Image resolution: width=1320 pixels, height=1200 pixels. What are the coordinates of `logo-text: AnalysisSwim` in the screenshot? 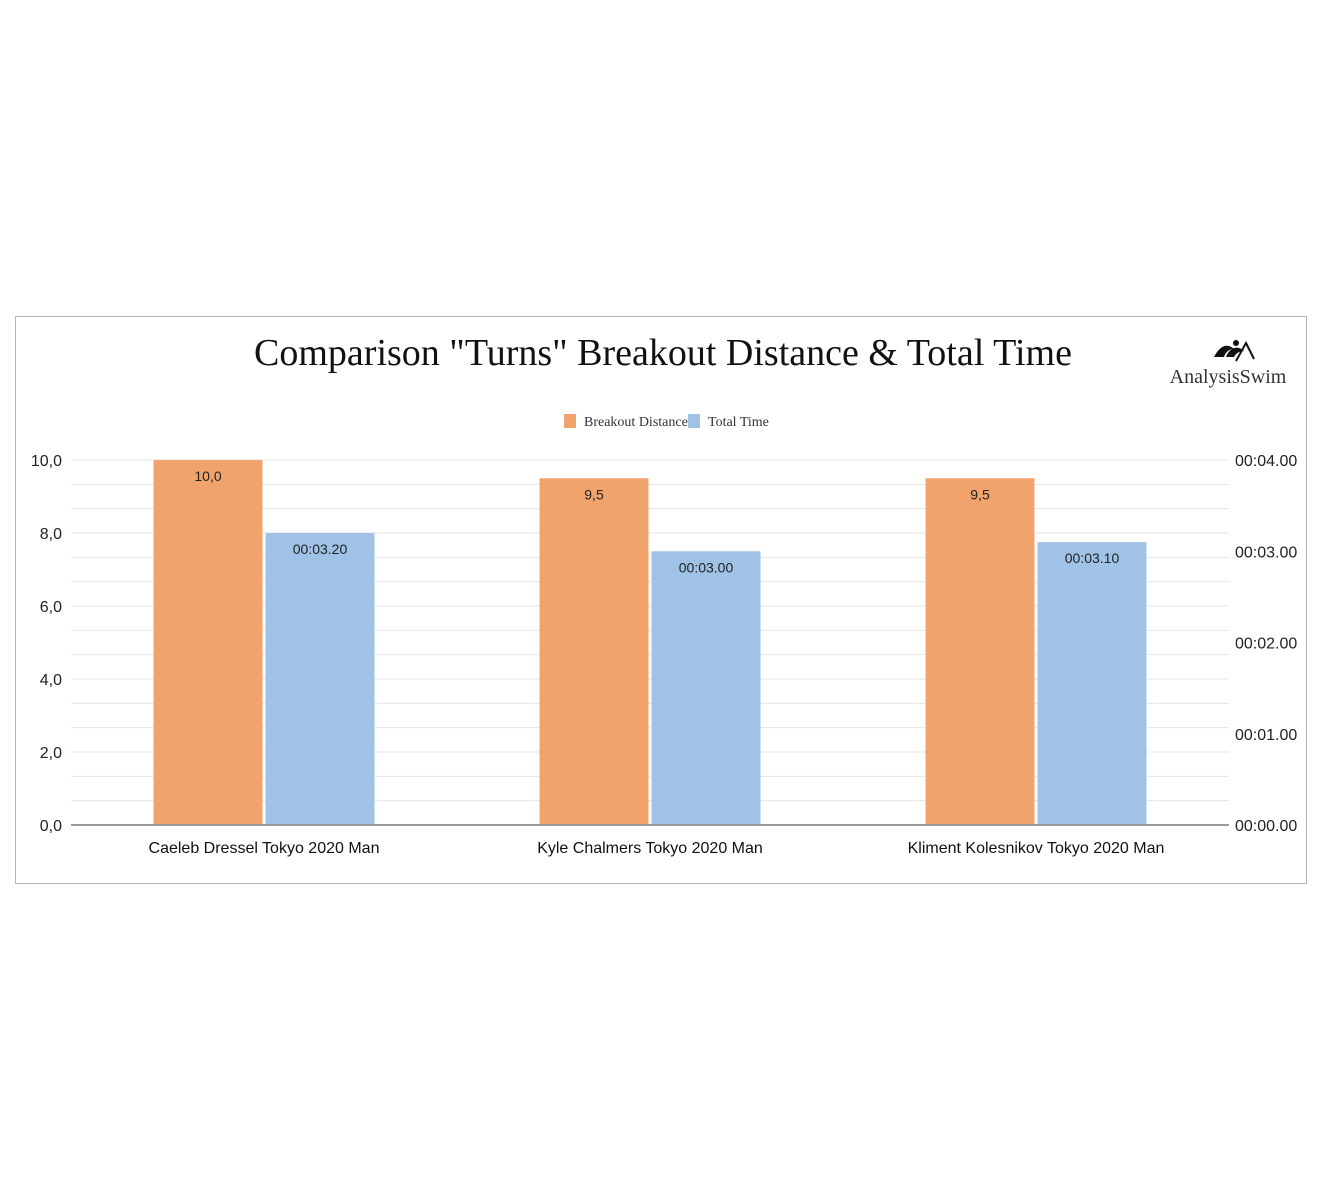 It's located at (1228, 377).